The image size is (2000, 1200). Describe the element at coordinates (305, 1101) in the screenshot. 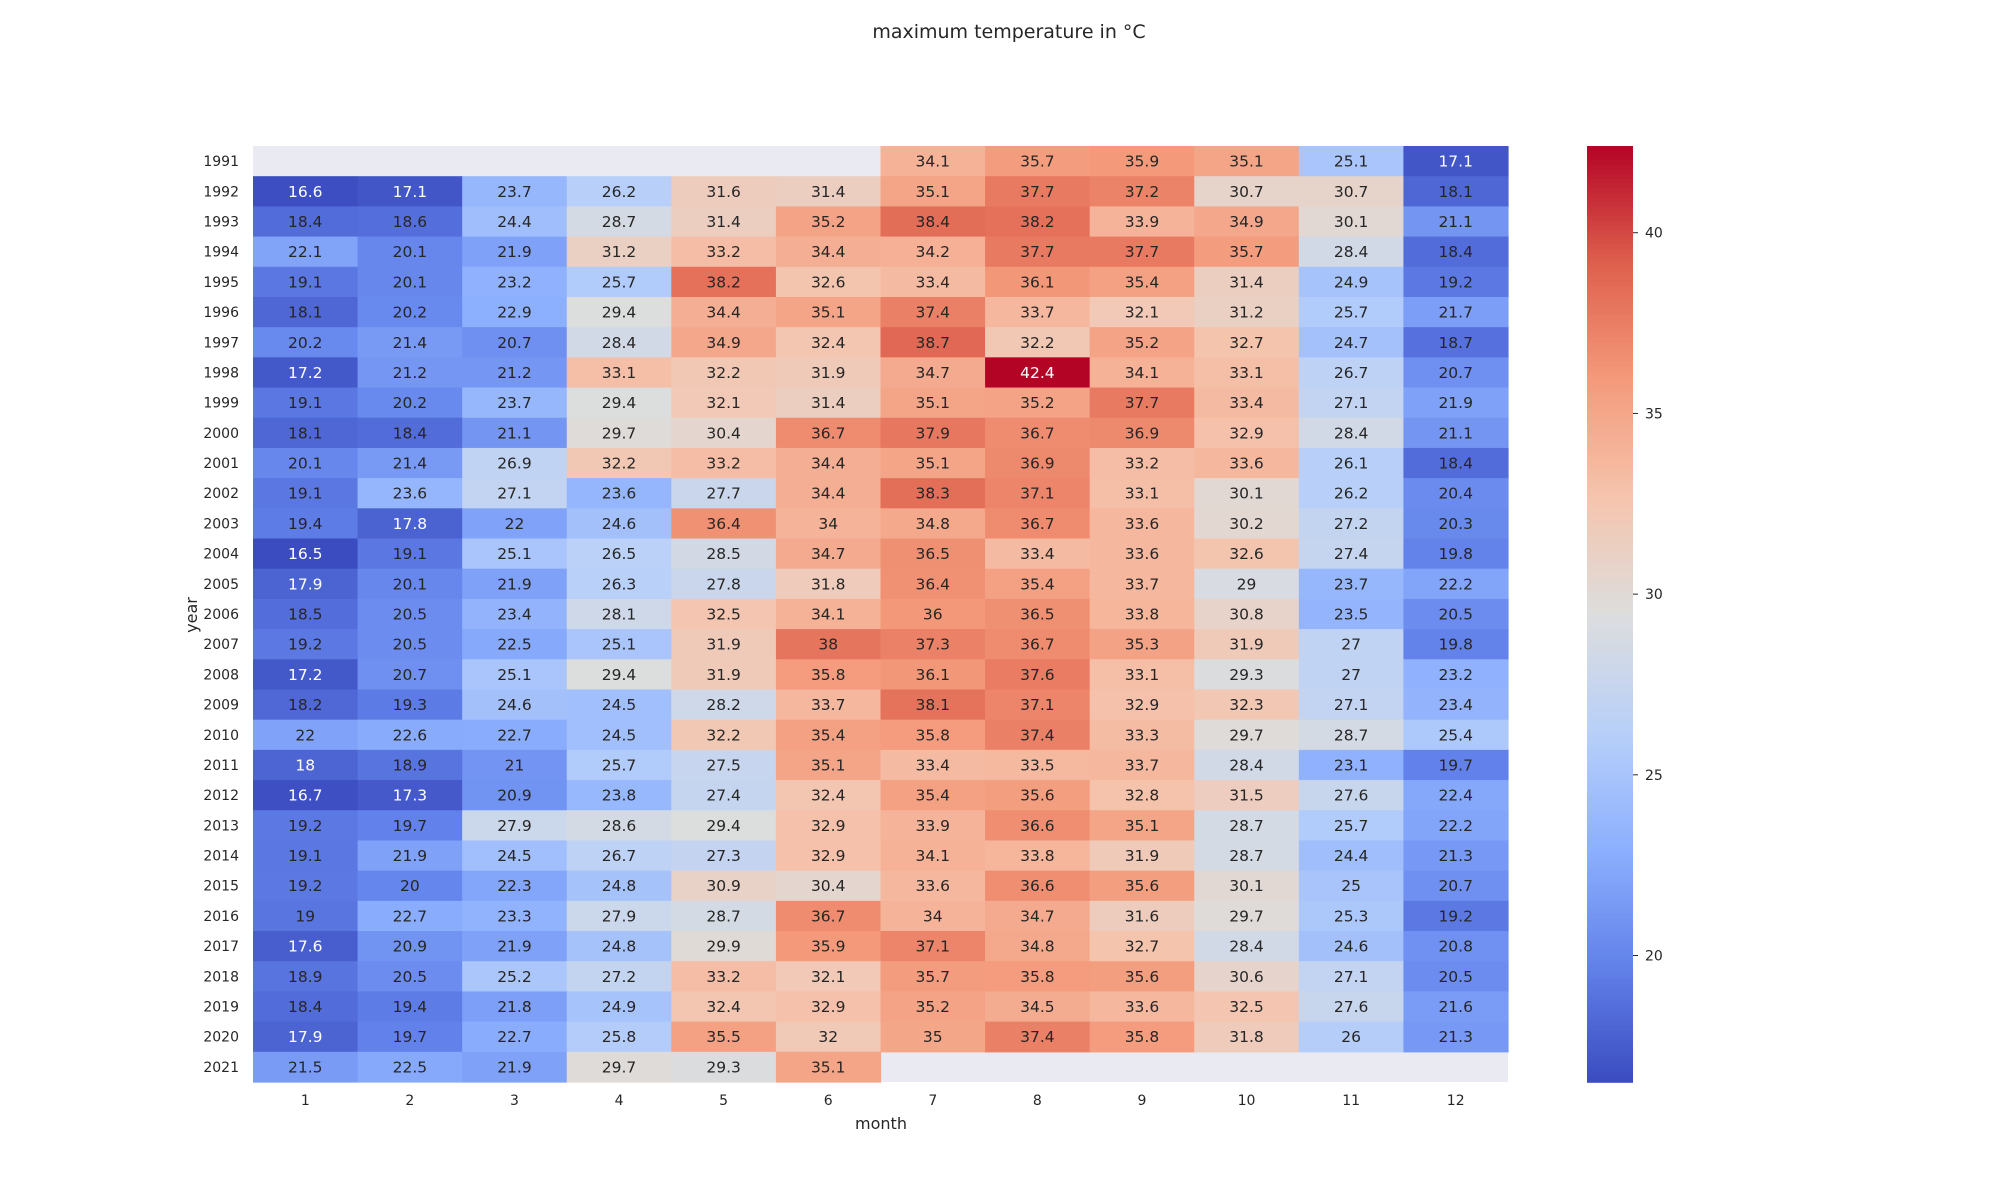

I see `x-tick-label: 1` at that location.